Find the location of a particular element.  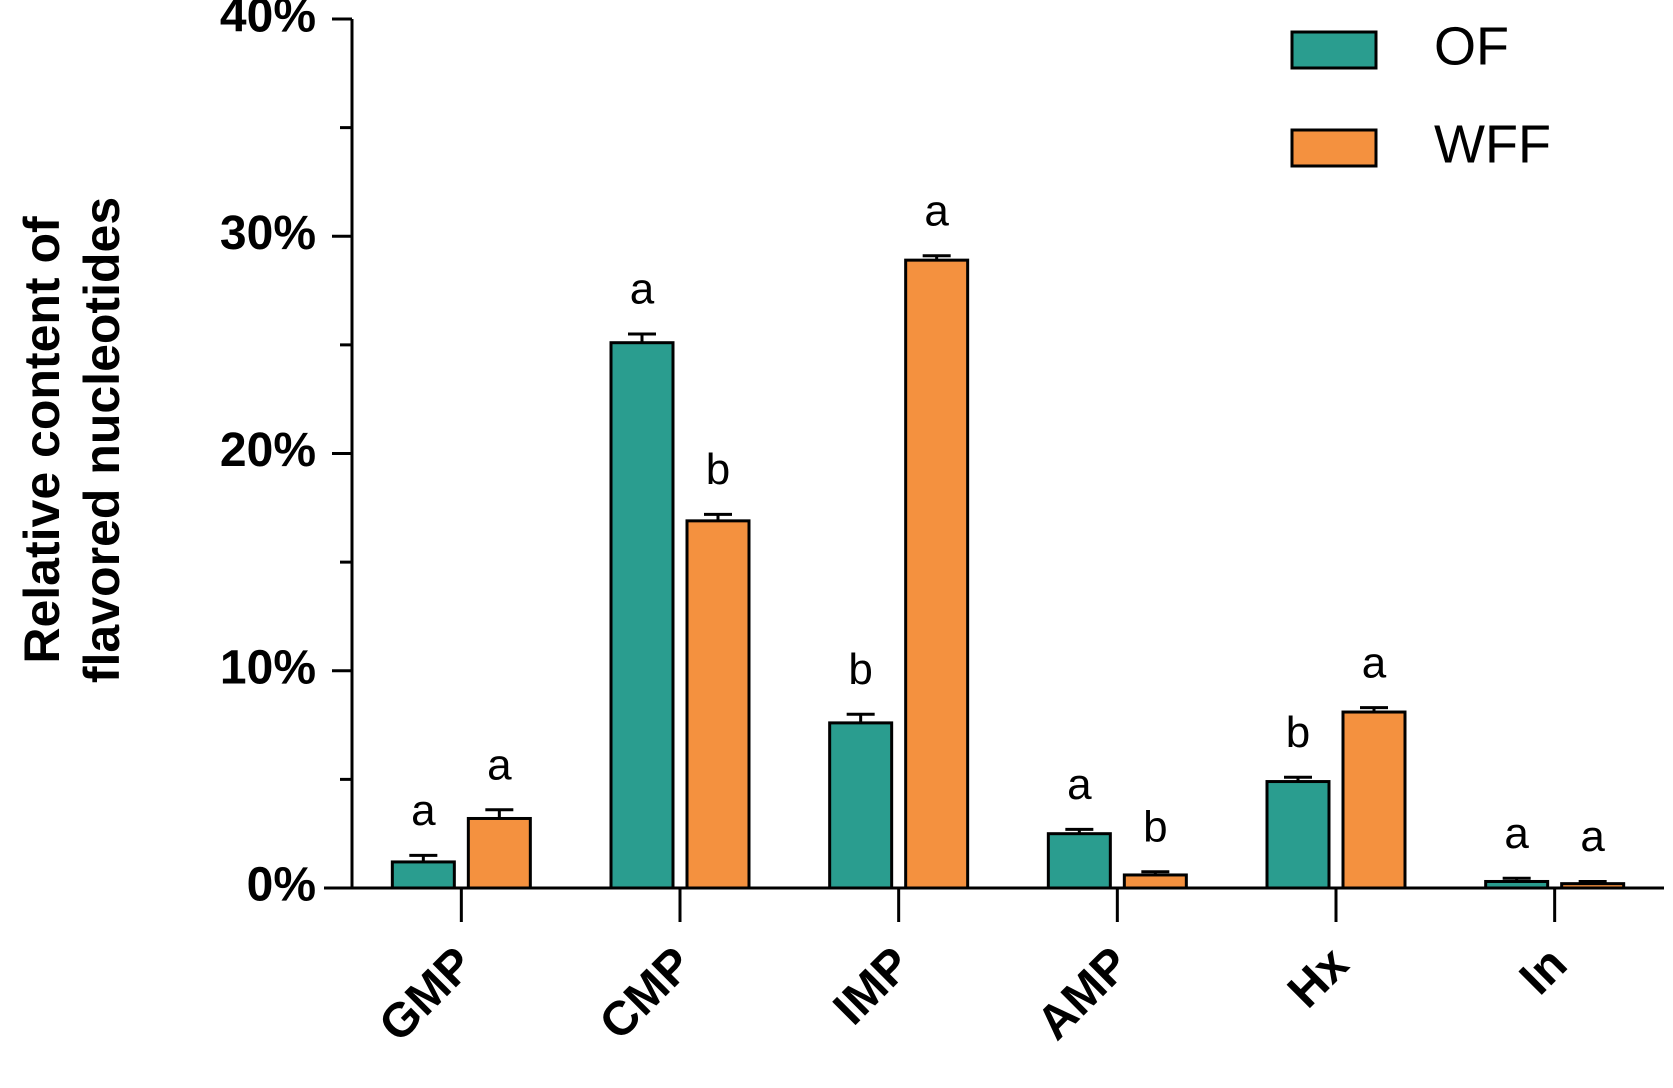

y-tick-label: 0% is located at coordinates (281, 885).